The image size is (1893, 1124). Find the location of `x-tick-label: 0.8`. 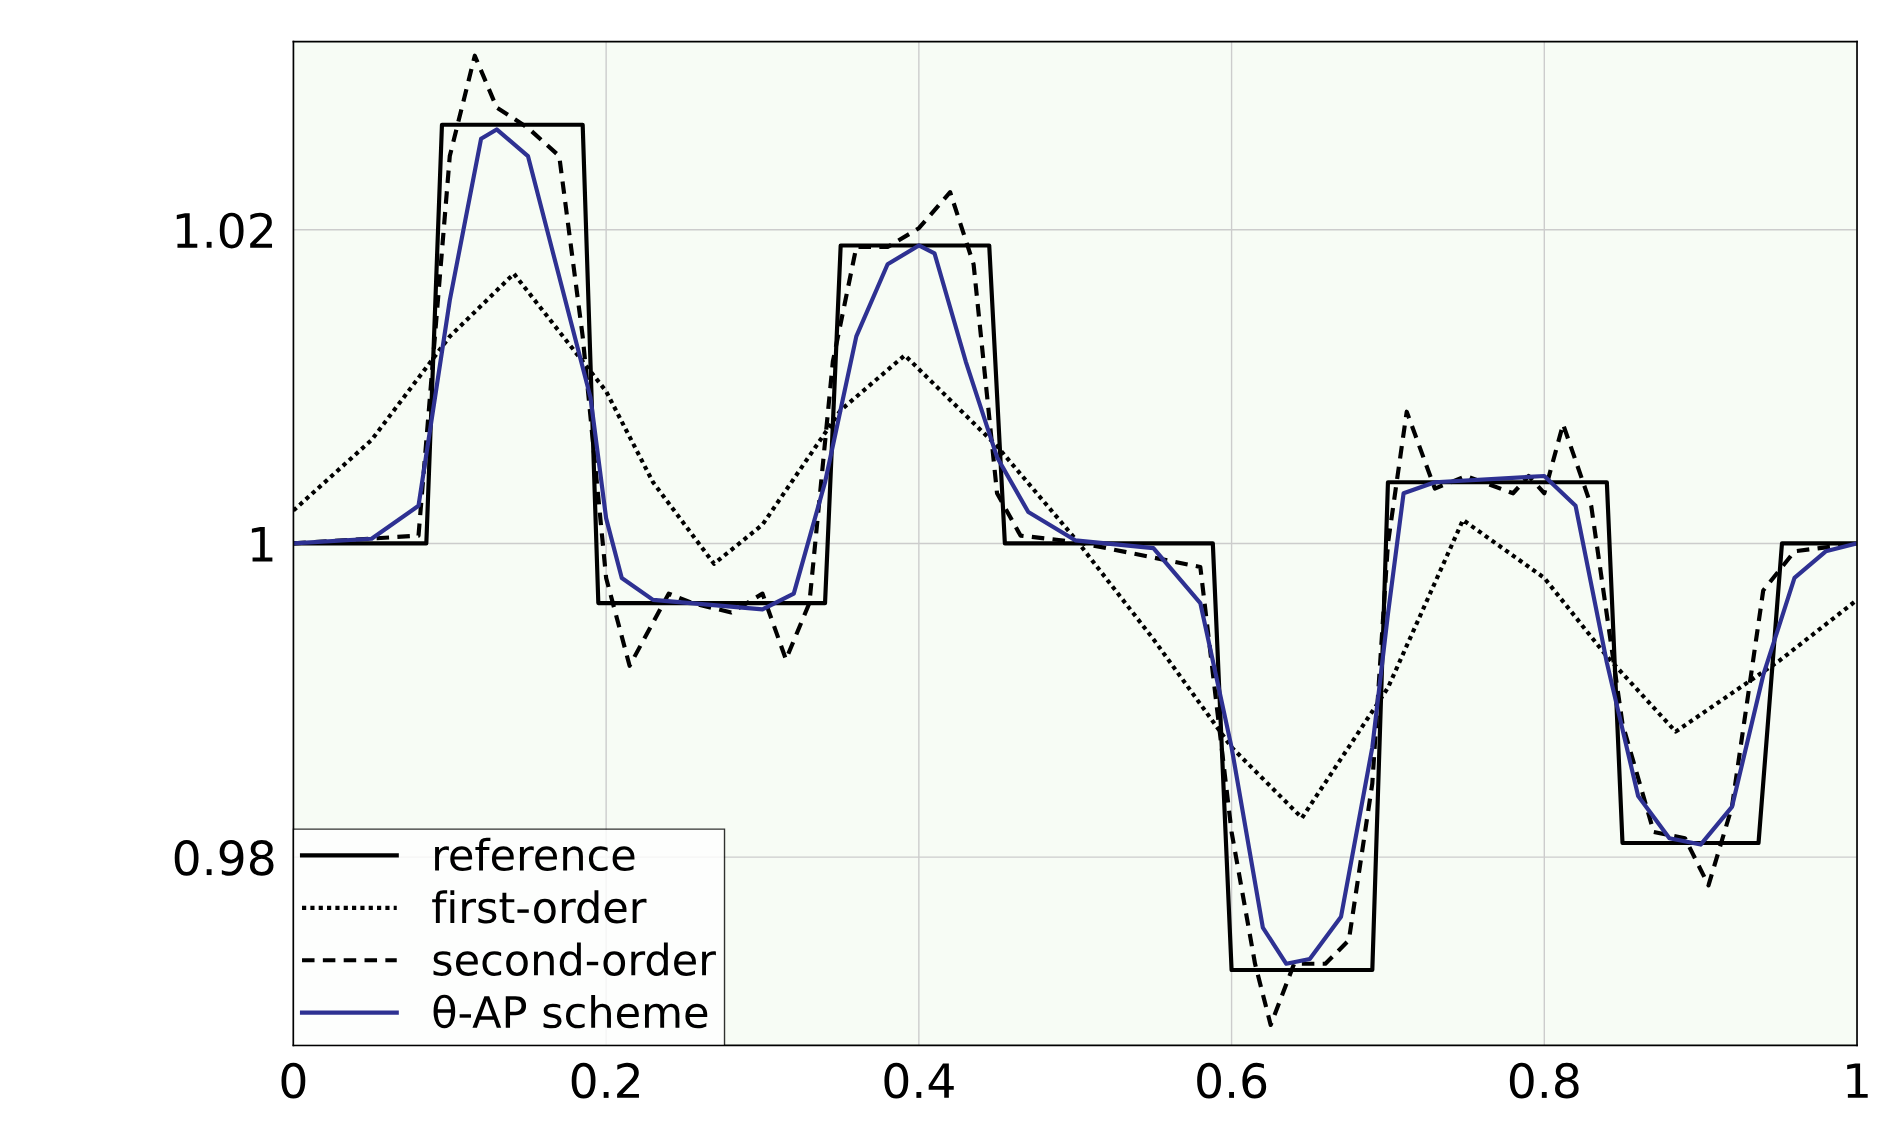

x-tick-label: 0.8 is located at coordinates (1544, 1080).